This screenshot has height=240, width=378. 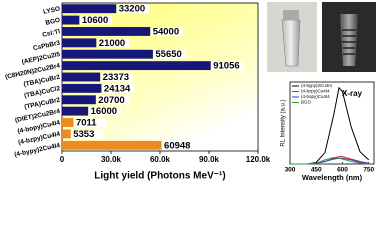 I want to click on value-label: 91056, so click(x=226, y=66).